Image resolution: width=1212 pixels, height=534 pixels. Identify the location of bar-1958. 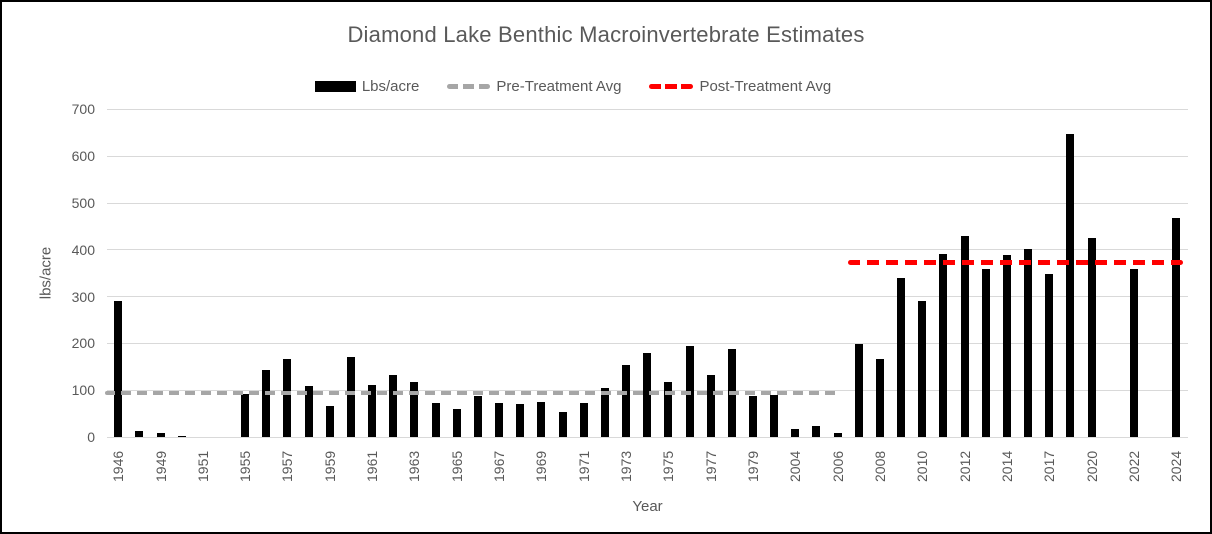
(308, 411).